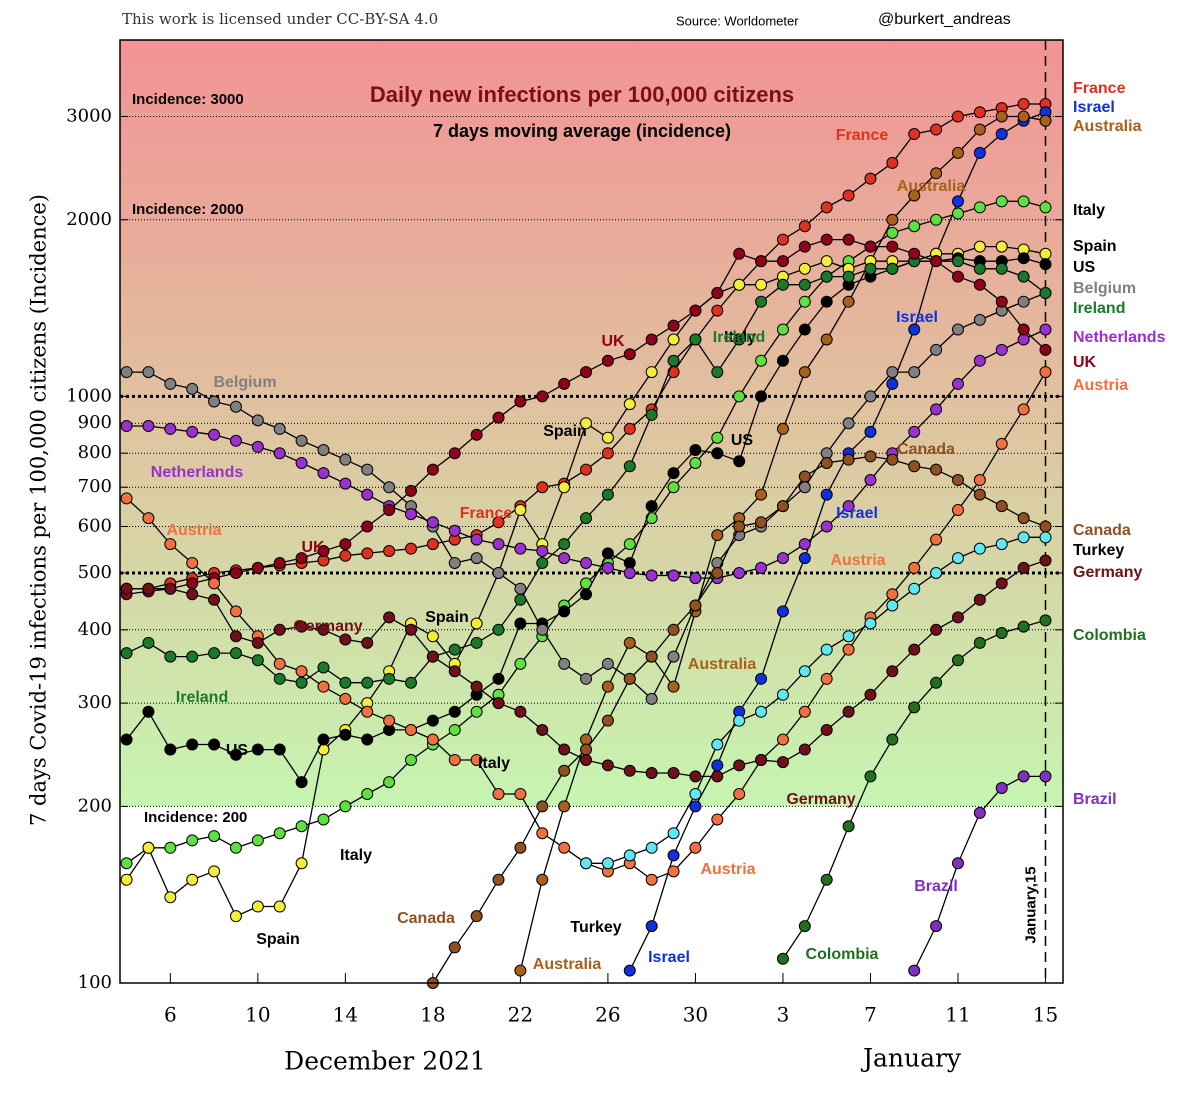 This screenshot has width=1200, height=1096. What do you see at coordinates (356, 855) in the screenshot?
I see `inline-label: Italy` at bounding box center [356, 855].